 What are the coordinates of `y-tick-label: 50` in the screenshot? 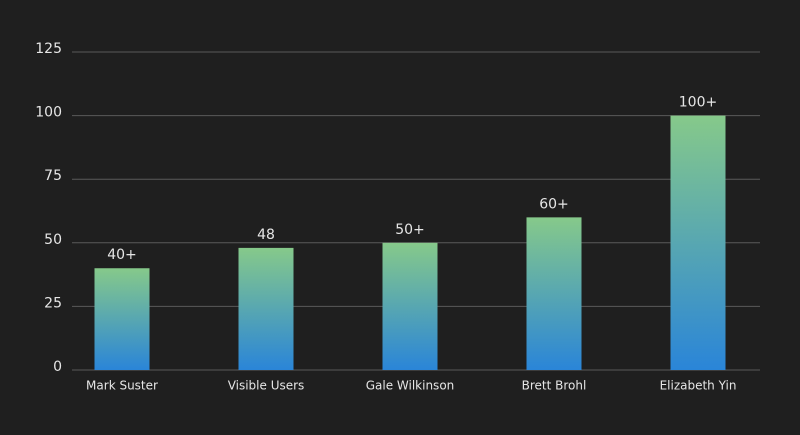 It's located at (53, 240).